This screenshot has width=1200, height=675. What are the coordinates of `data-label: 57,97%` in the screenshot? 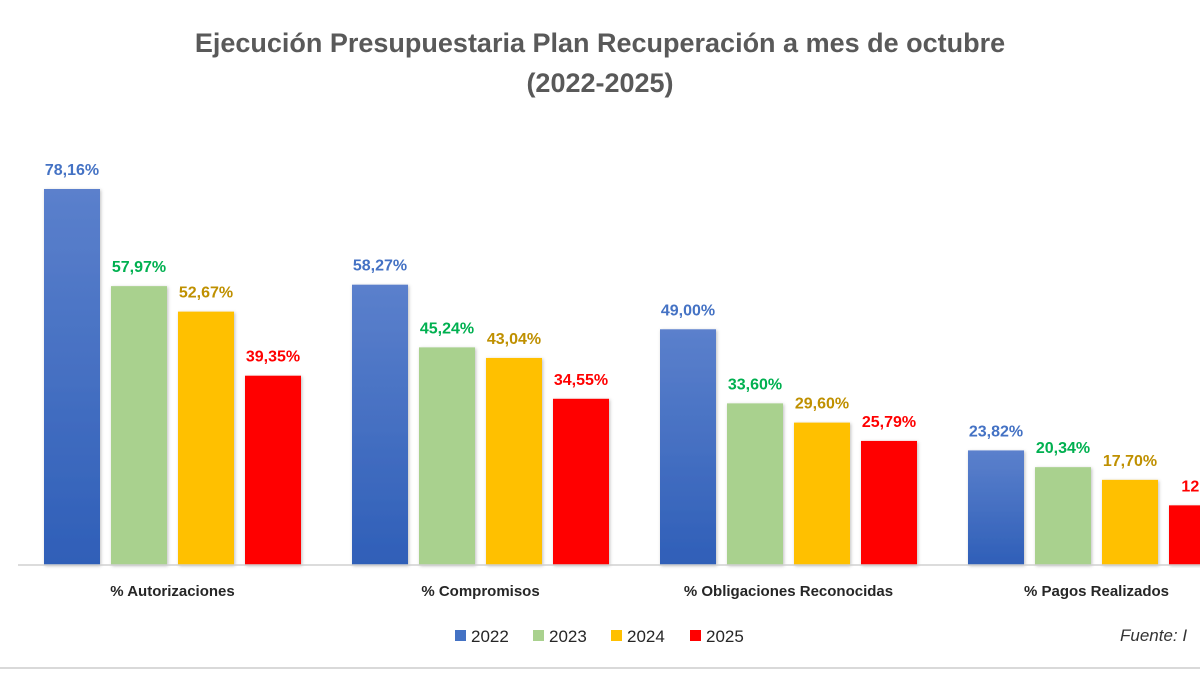 It's located at (139, 267).